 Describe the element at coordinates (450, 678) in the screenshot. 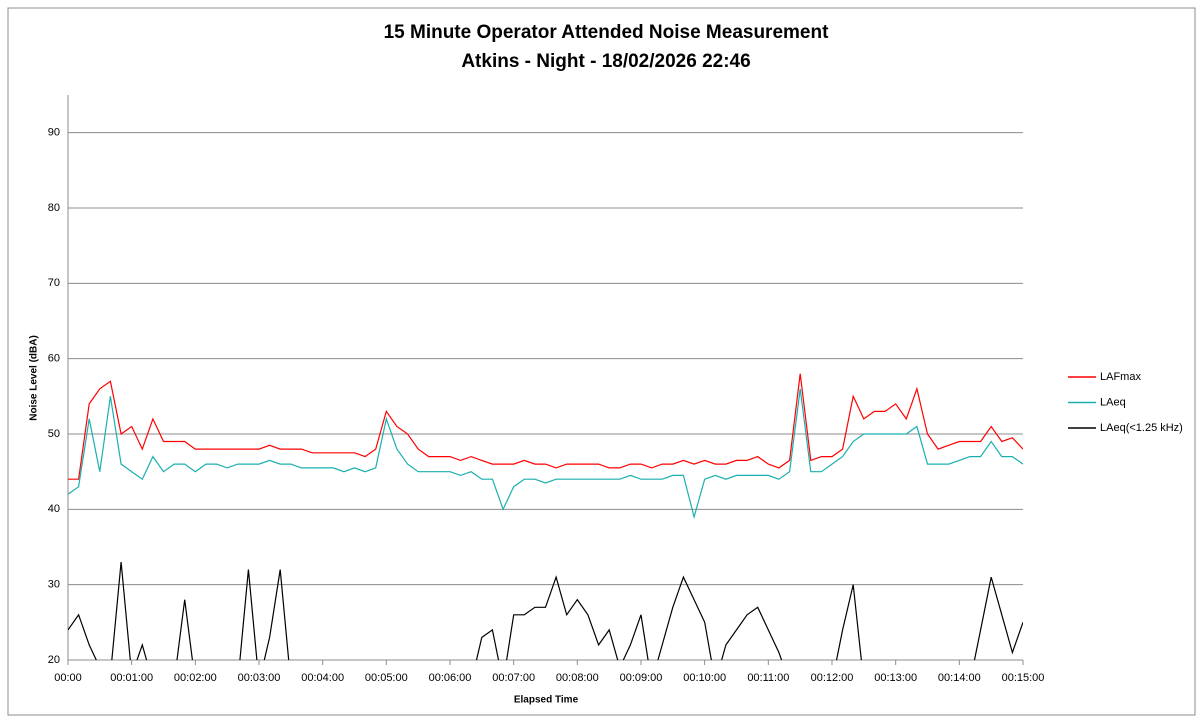

I see `x-tick-label: 00:06:00` at that location.